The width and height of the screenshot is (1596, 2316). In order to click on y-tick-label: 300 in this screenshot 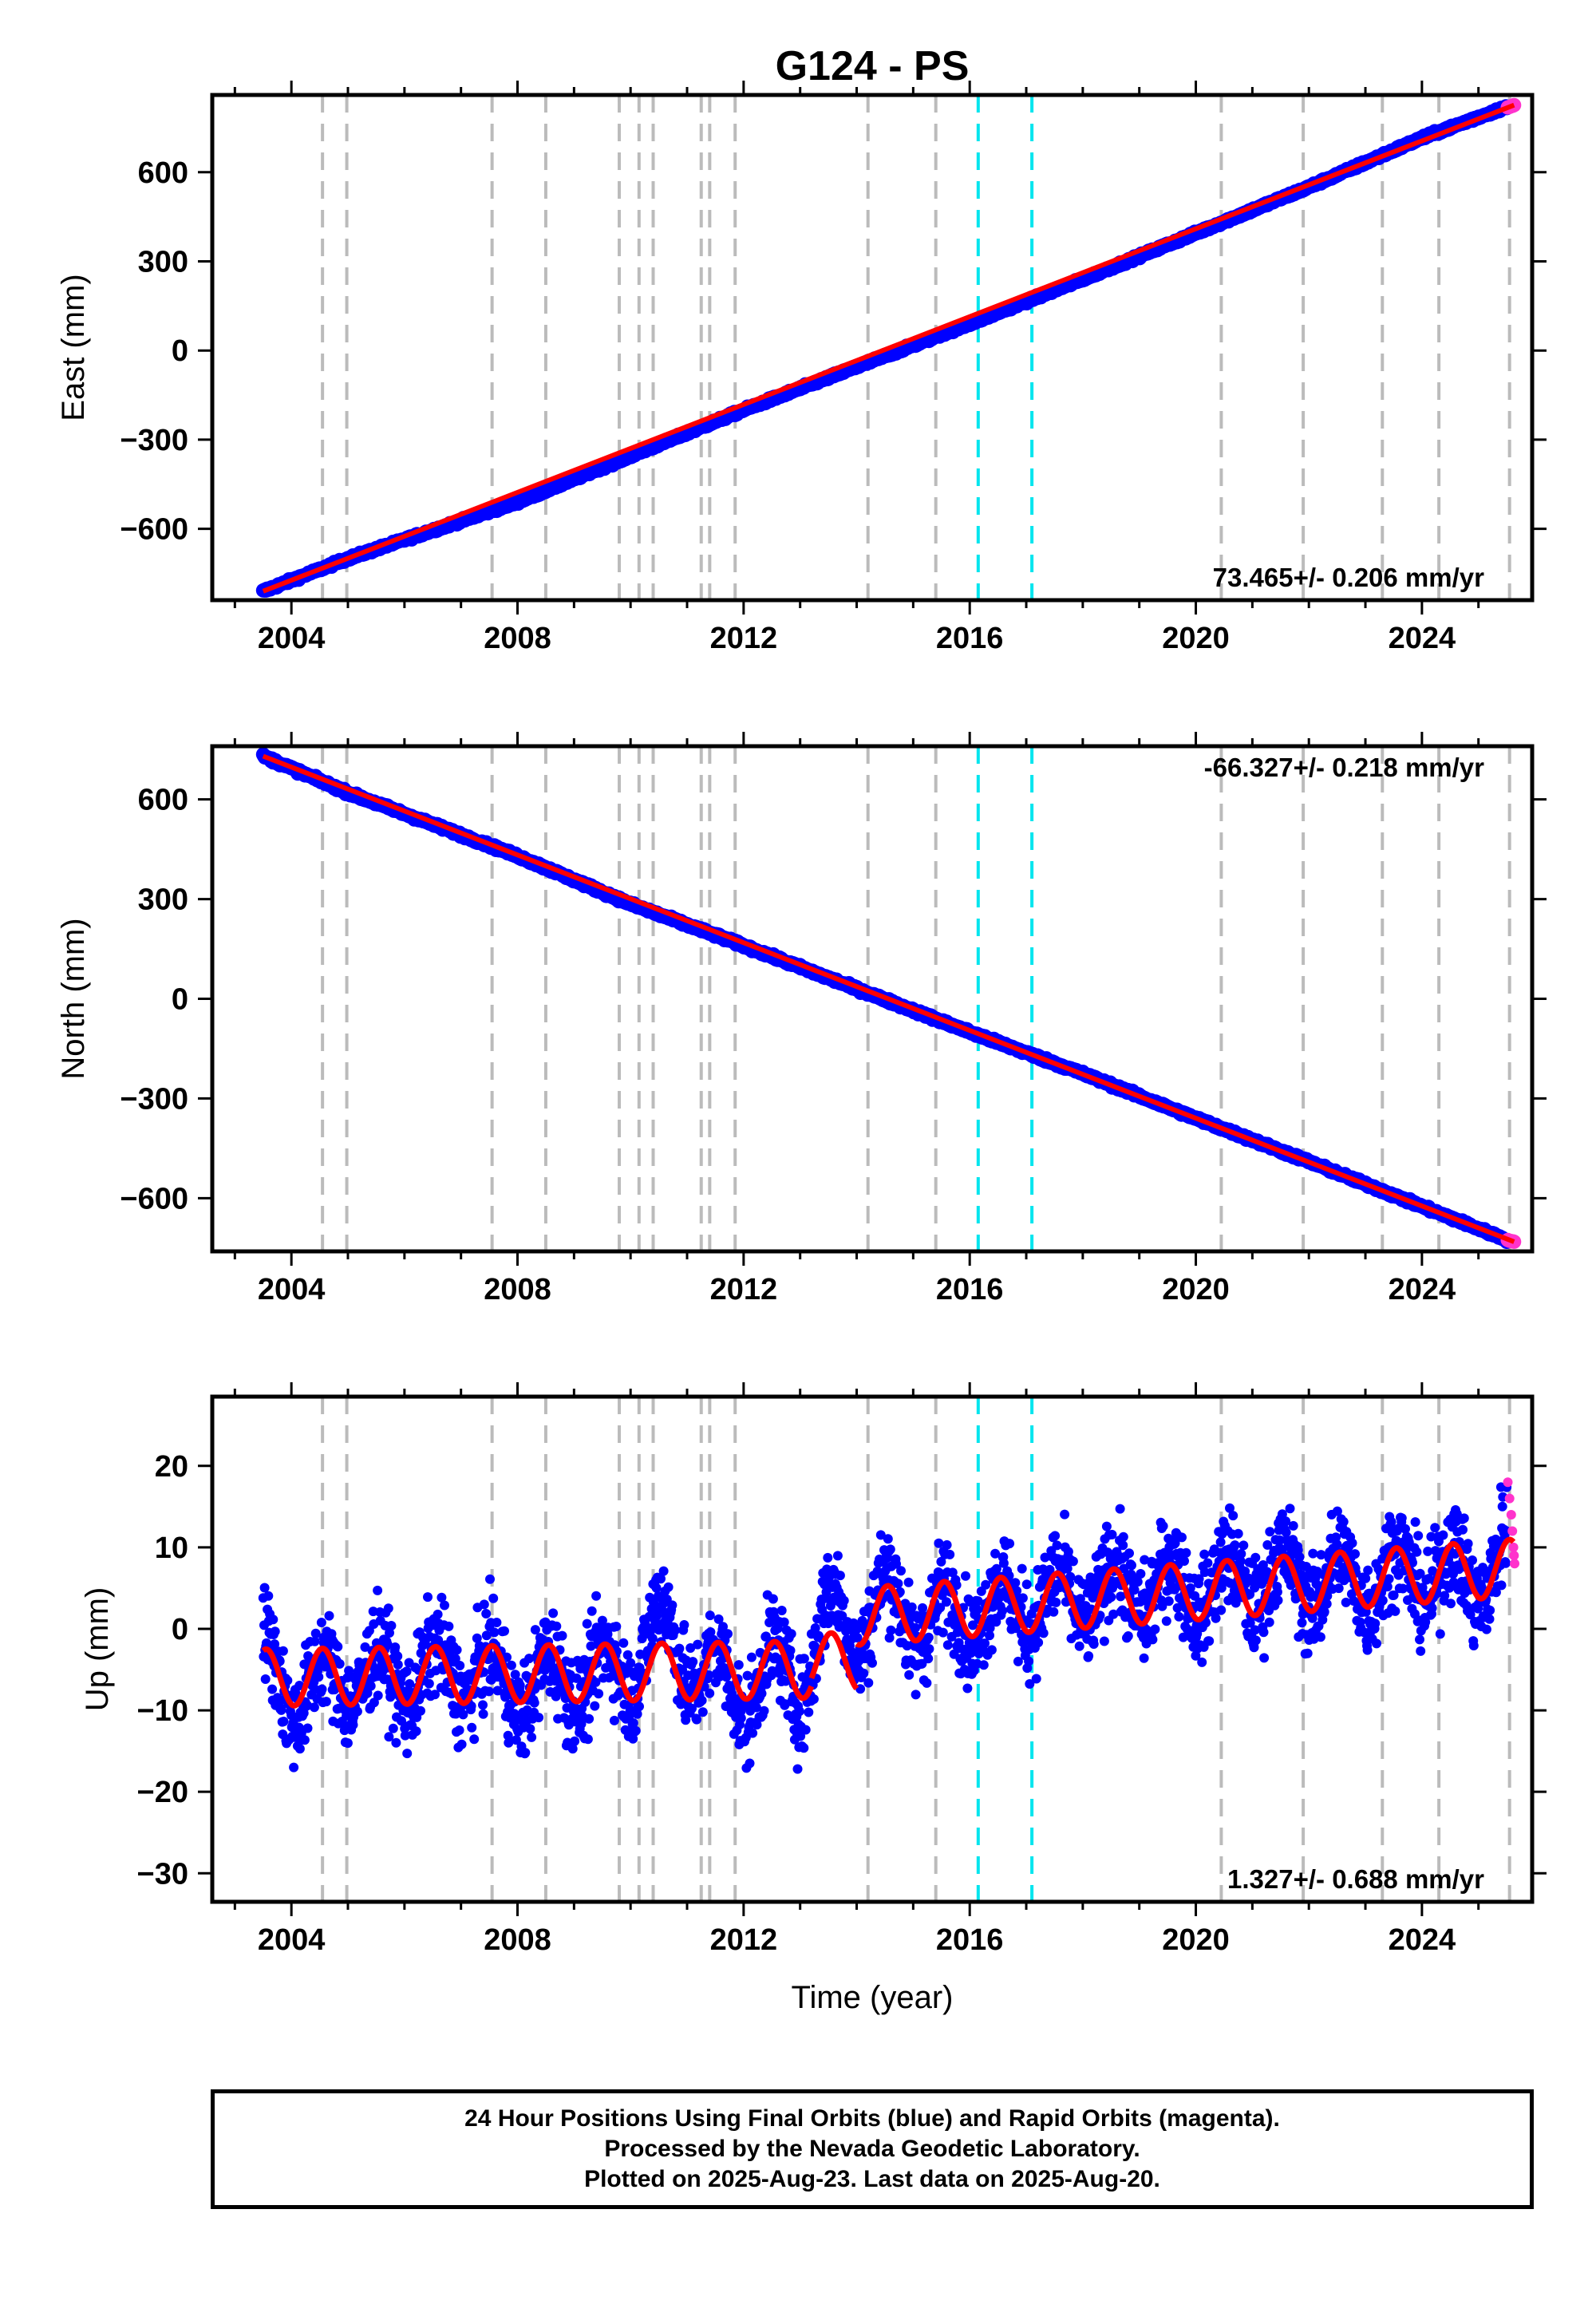, I will do `click(163, 262)`.